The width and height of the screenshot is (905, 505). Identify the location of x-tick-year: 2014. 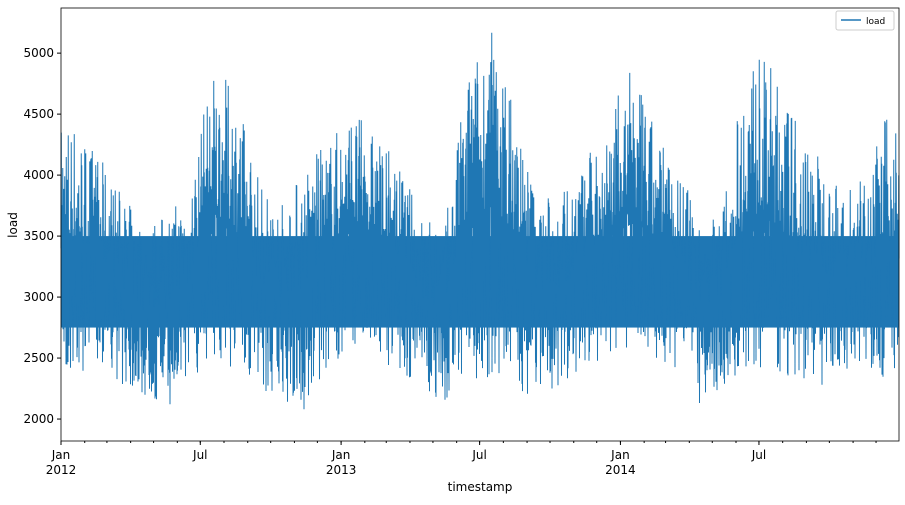
(620, 470).